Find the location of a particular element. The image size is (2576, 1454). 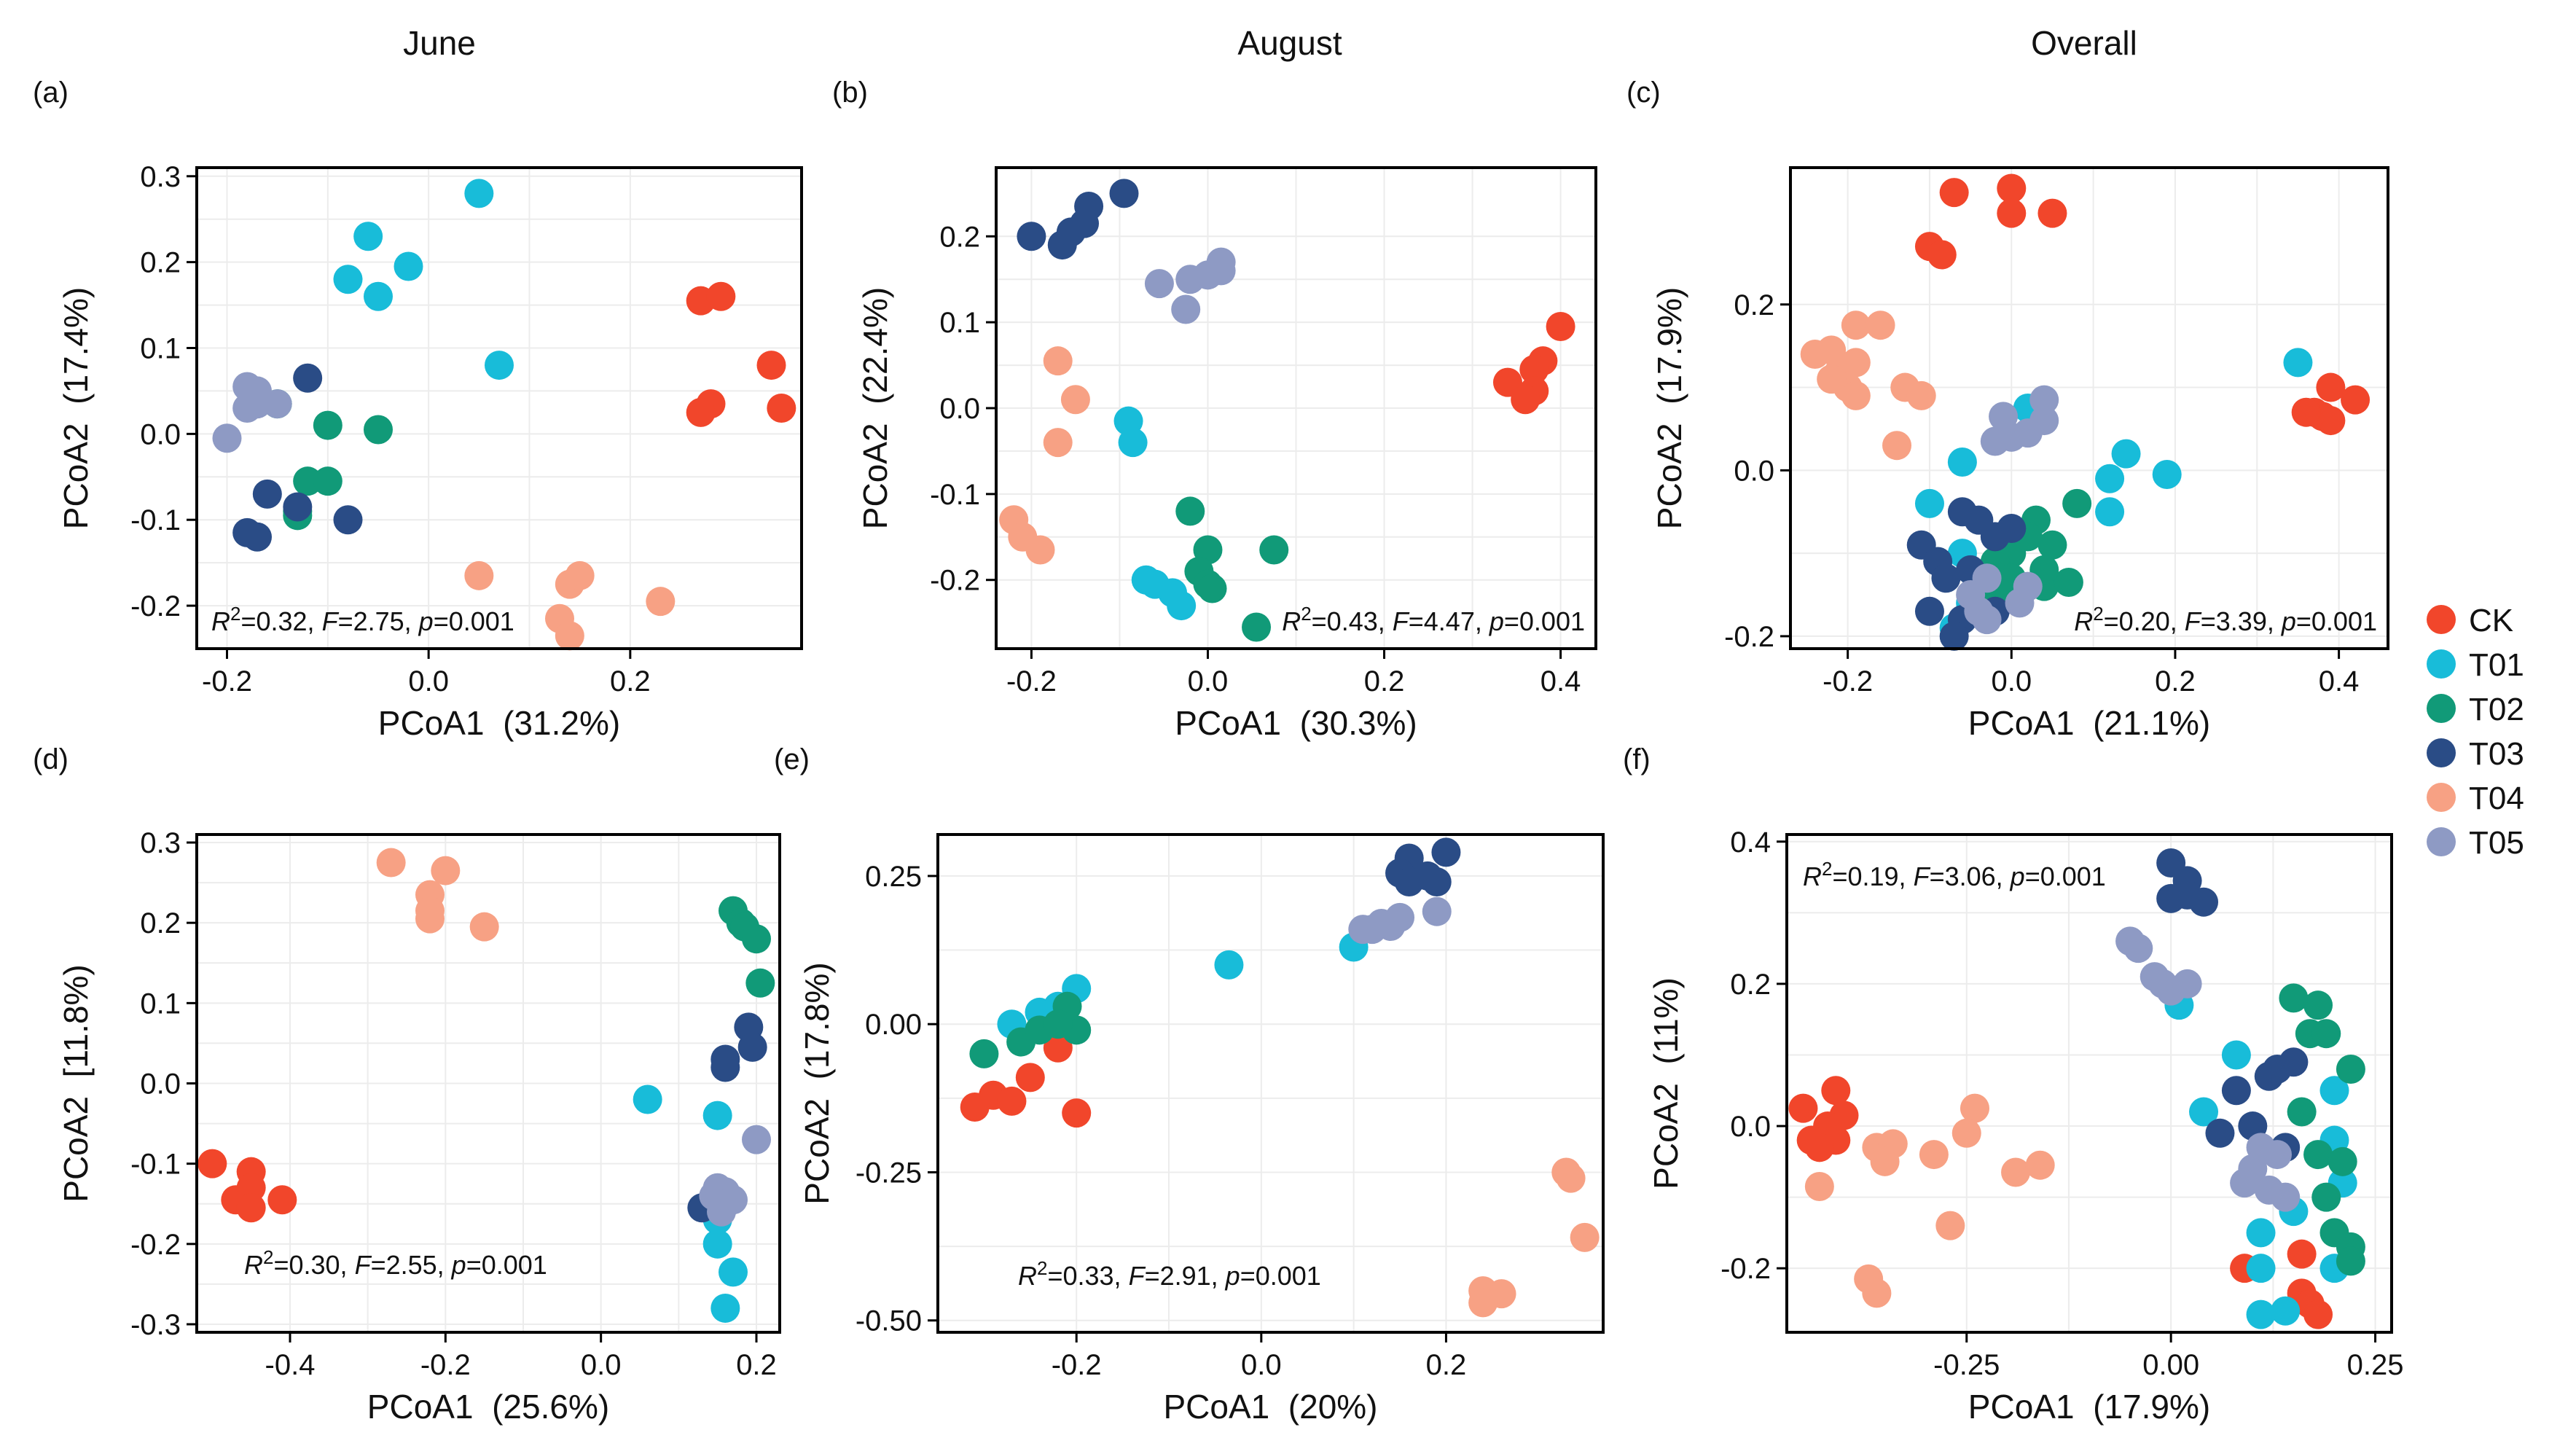

permanova-stats: R2=0.20, F=3.39, p=0.001 is located at coordinates (2225, 619).